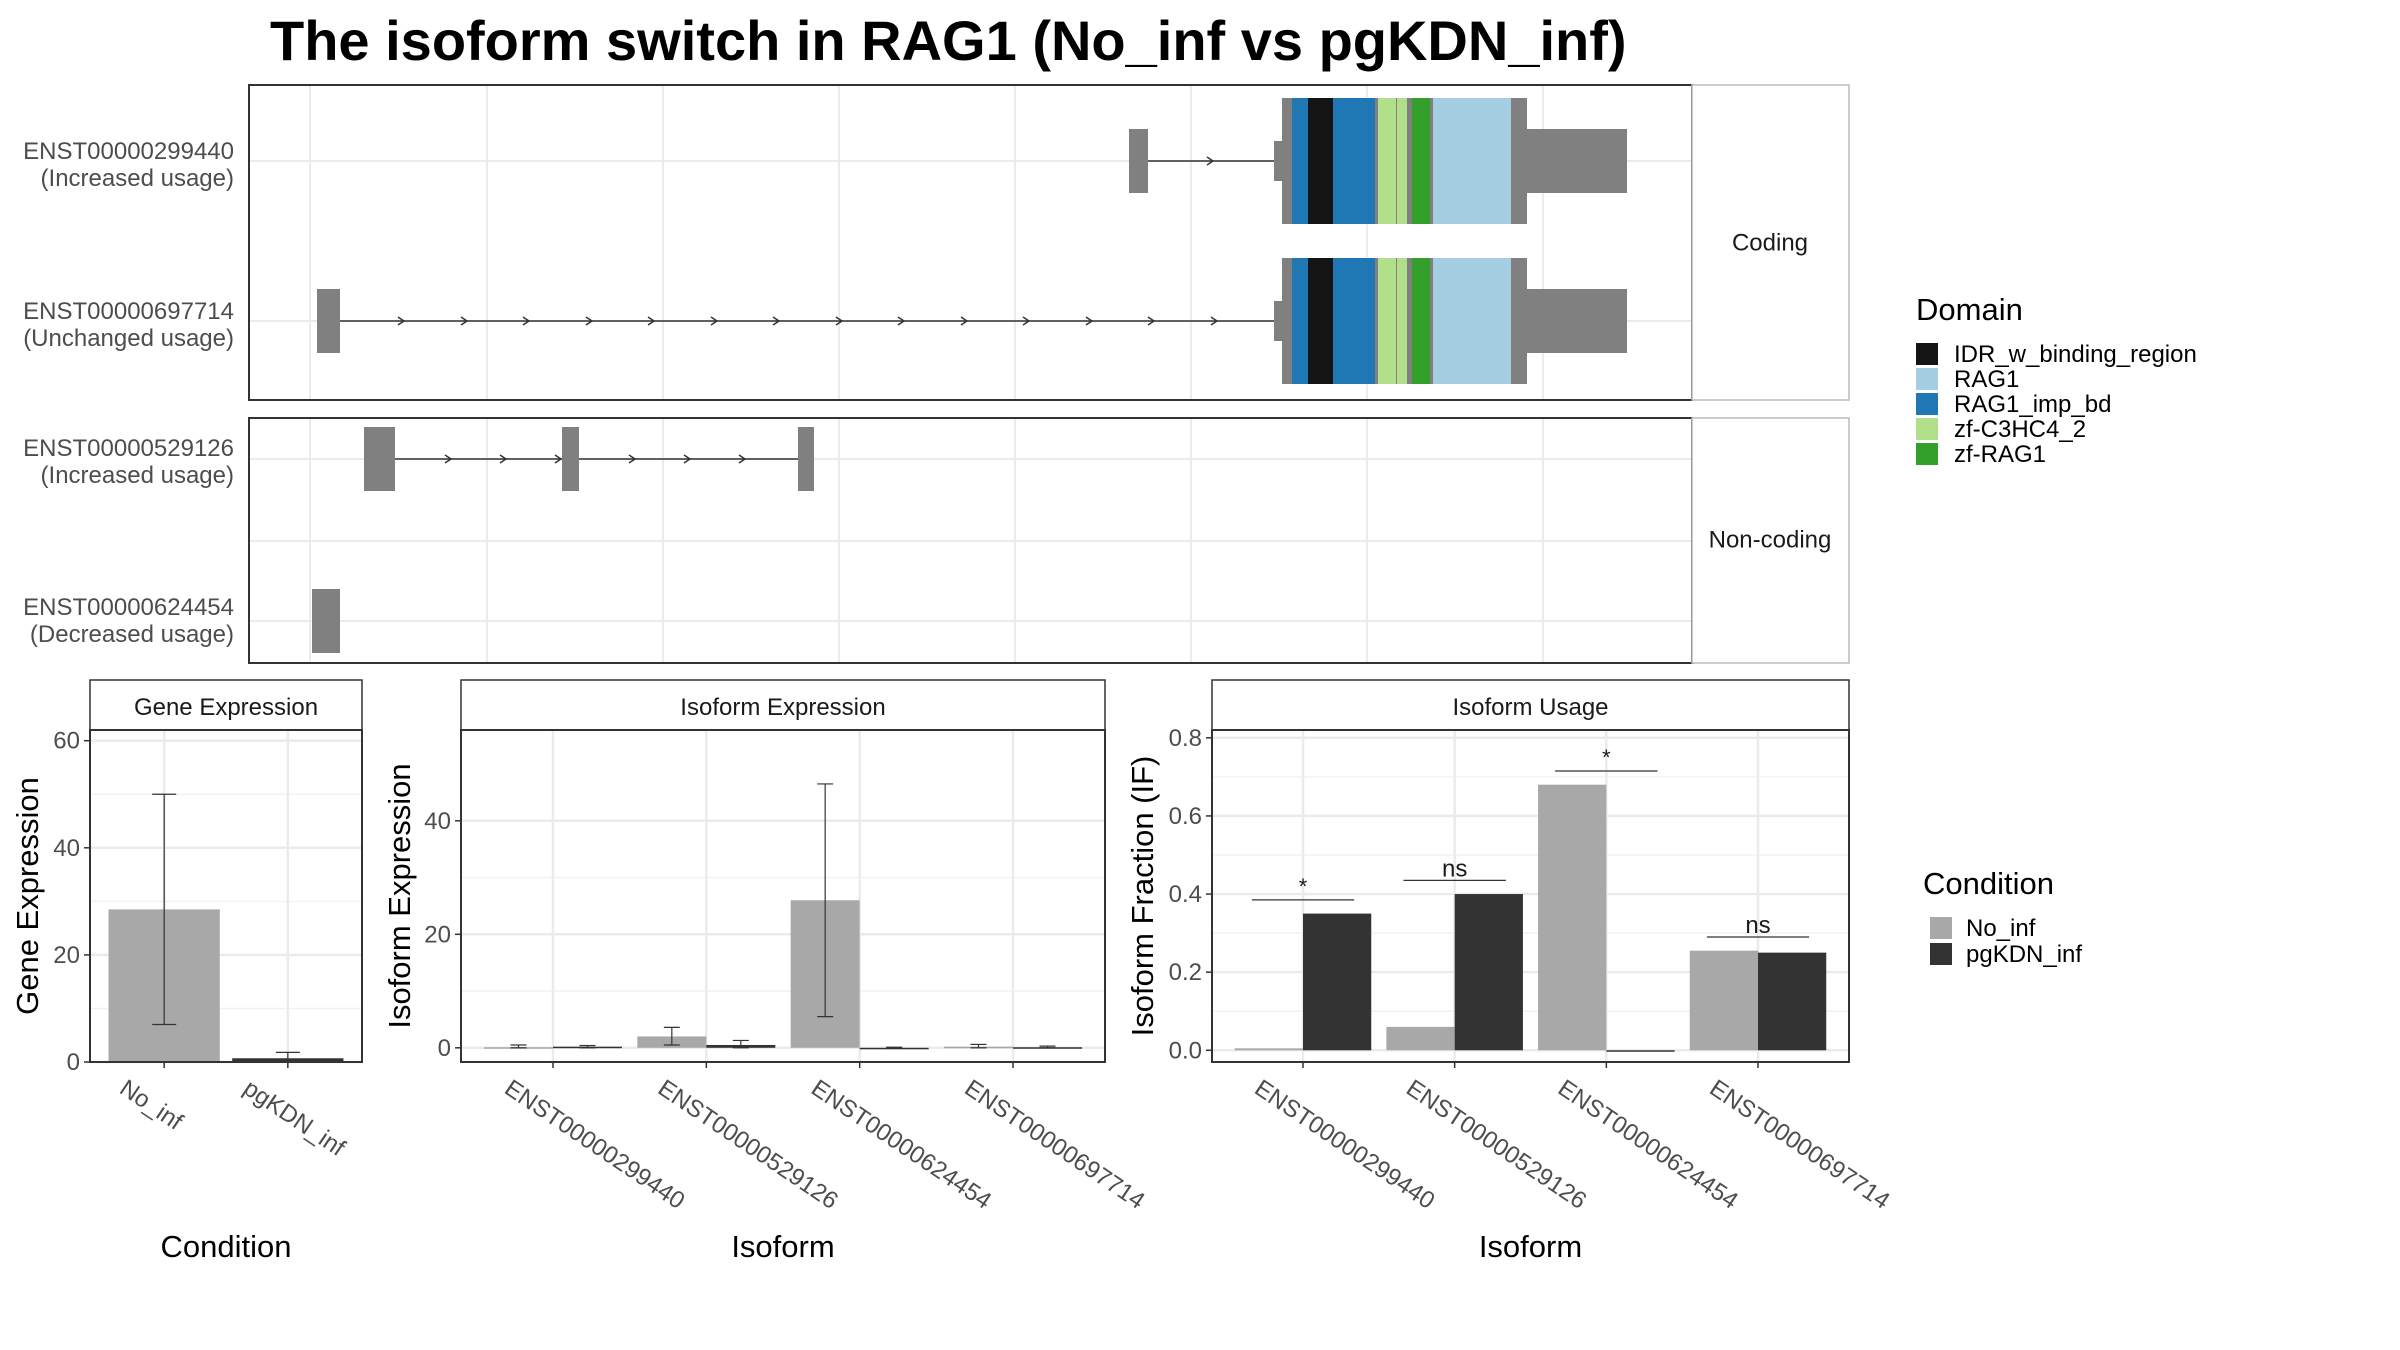  What do you see at coordinates (1577, 161) in the screenshot?
I see `exon-utr3` at bounding box center [1577, 161].